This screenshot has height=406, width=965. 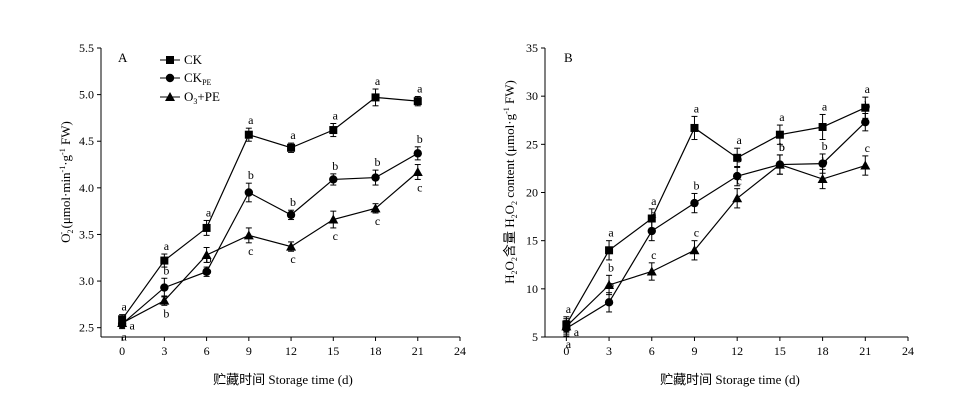 I want to click on panel-b-y-tick-label: 30, so click(x=532, y=96).